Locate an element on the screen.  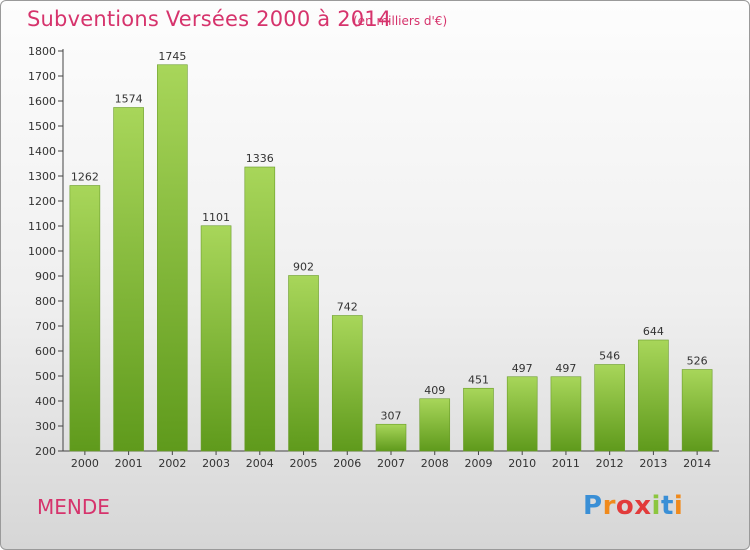
proxiti-logo: Proxiti is located at coordinates (633, 506).